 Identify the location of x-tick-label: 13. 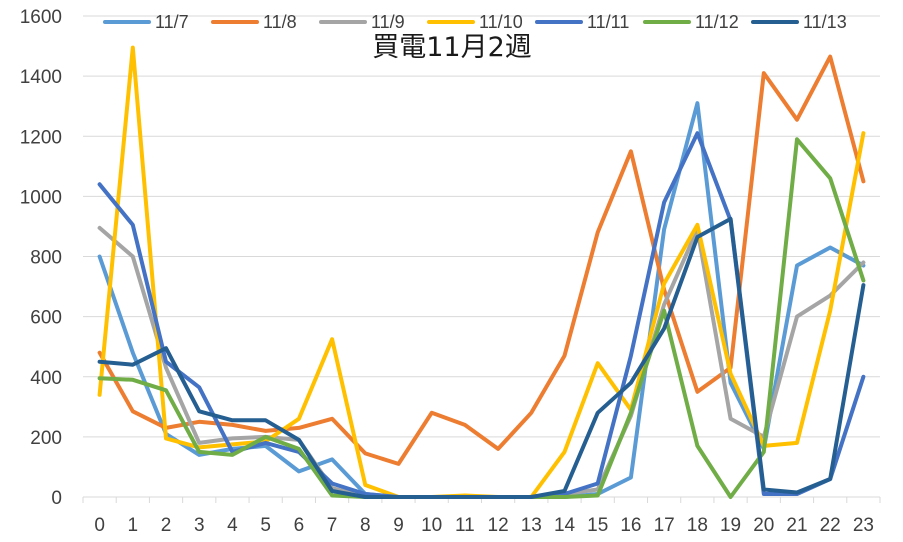
(531, 525).